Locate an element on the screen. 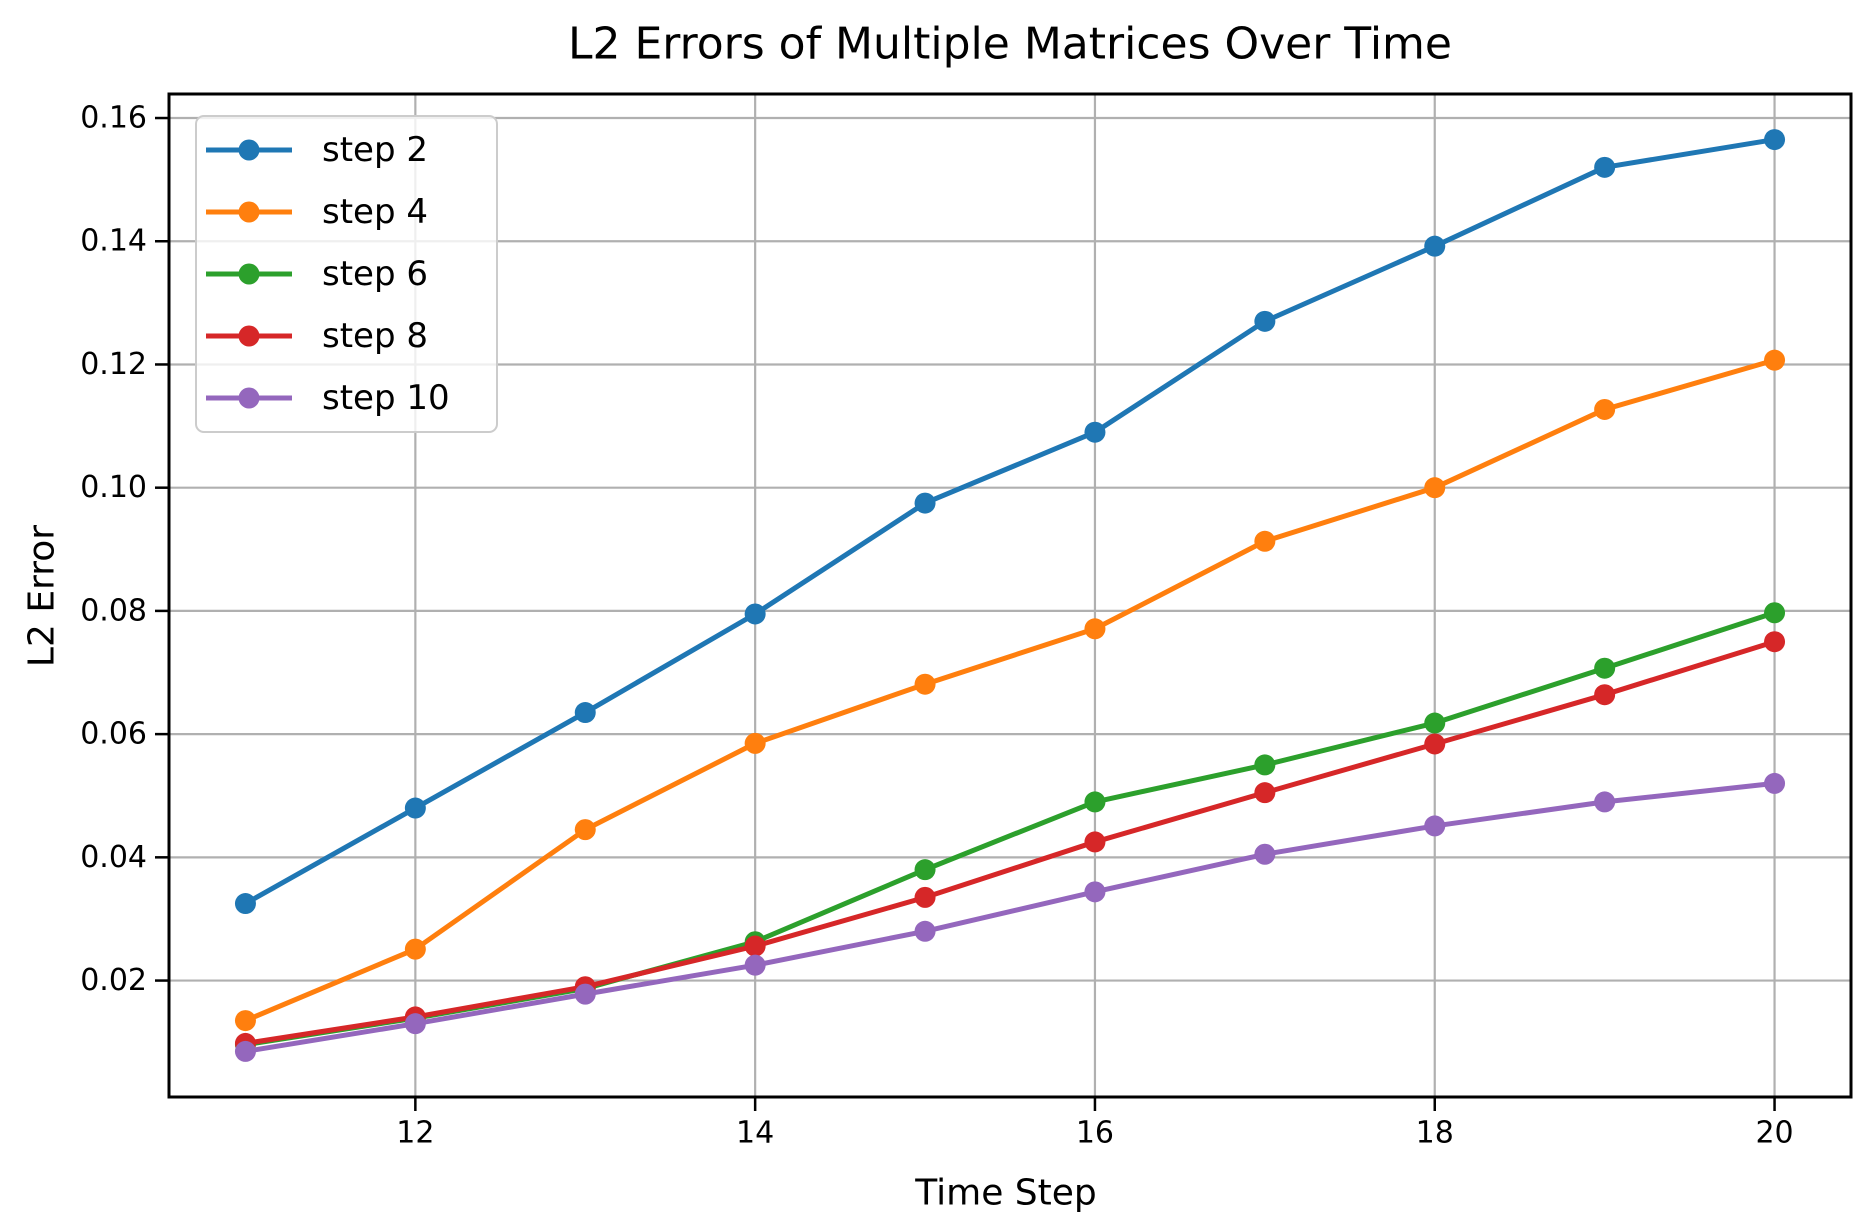 This screenshot has height=1229, width=1874. data-point-step-4-x15 is located at coordinates (925, 684).